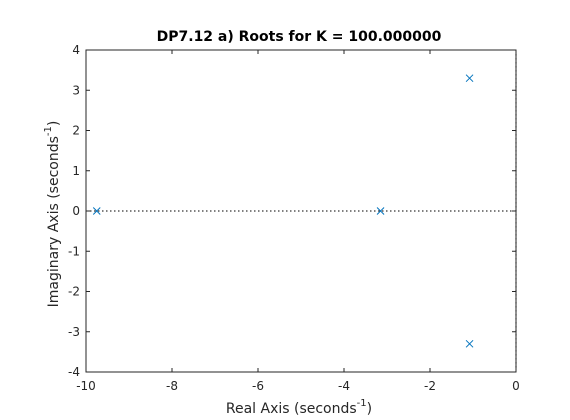  I want to click on x-tick-labels: -10 -8 -6 -4 -2 0, so click(298, 386).